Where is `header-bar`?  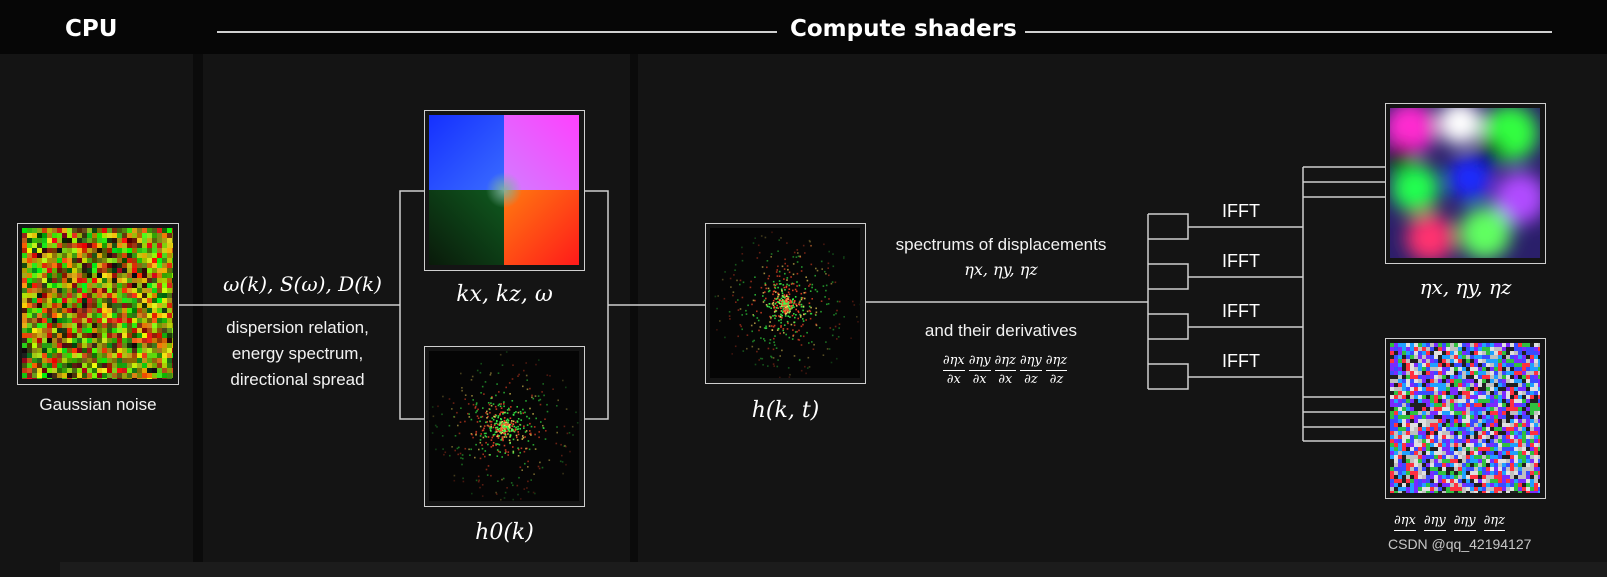 header-bar is located at coordinates (803, 27).